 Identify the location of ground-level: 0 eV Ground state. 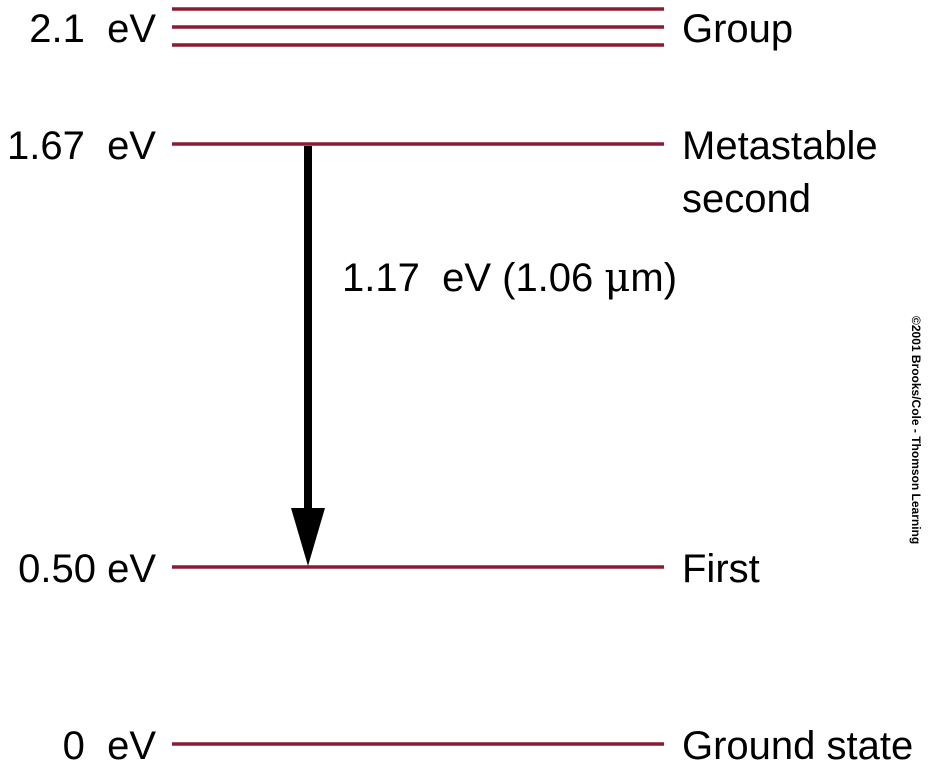
(488, 746).